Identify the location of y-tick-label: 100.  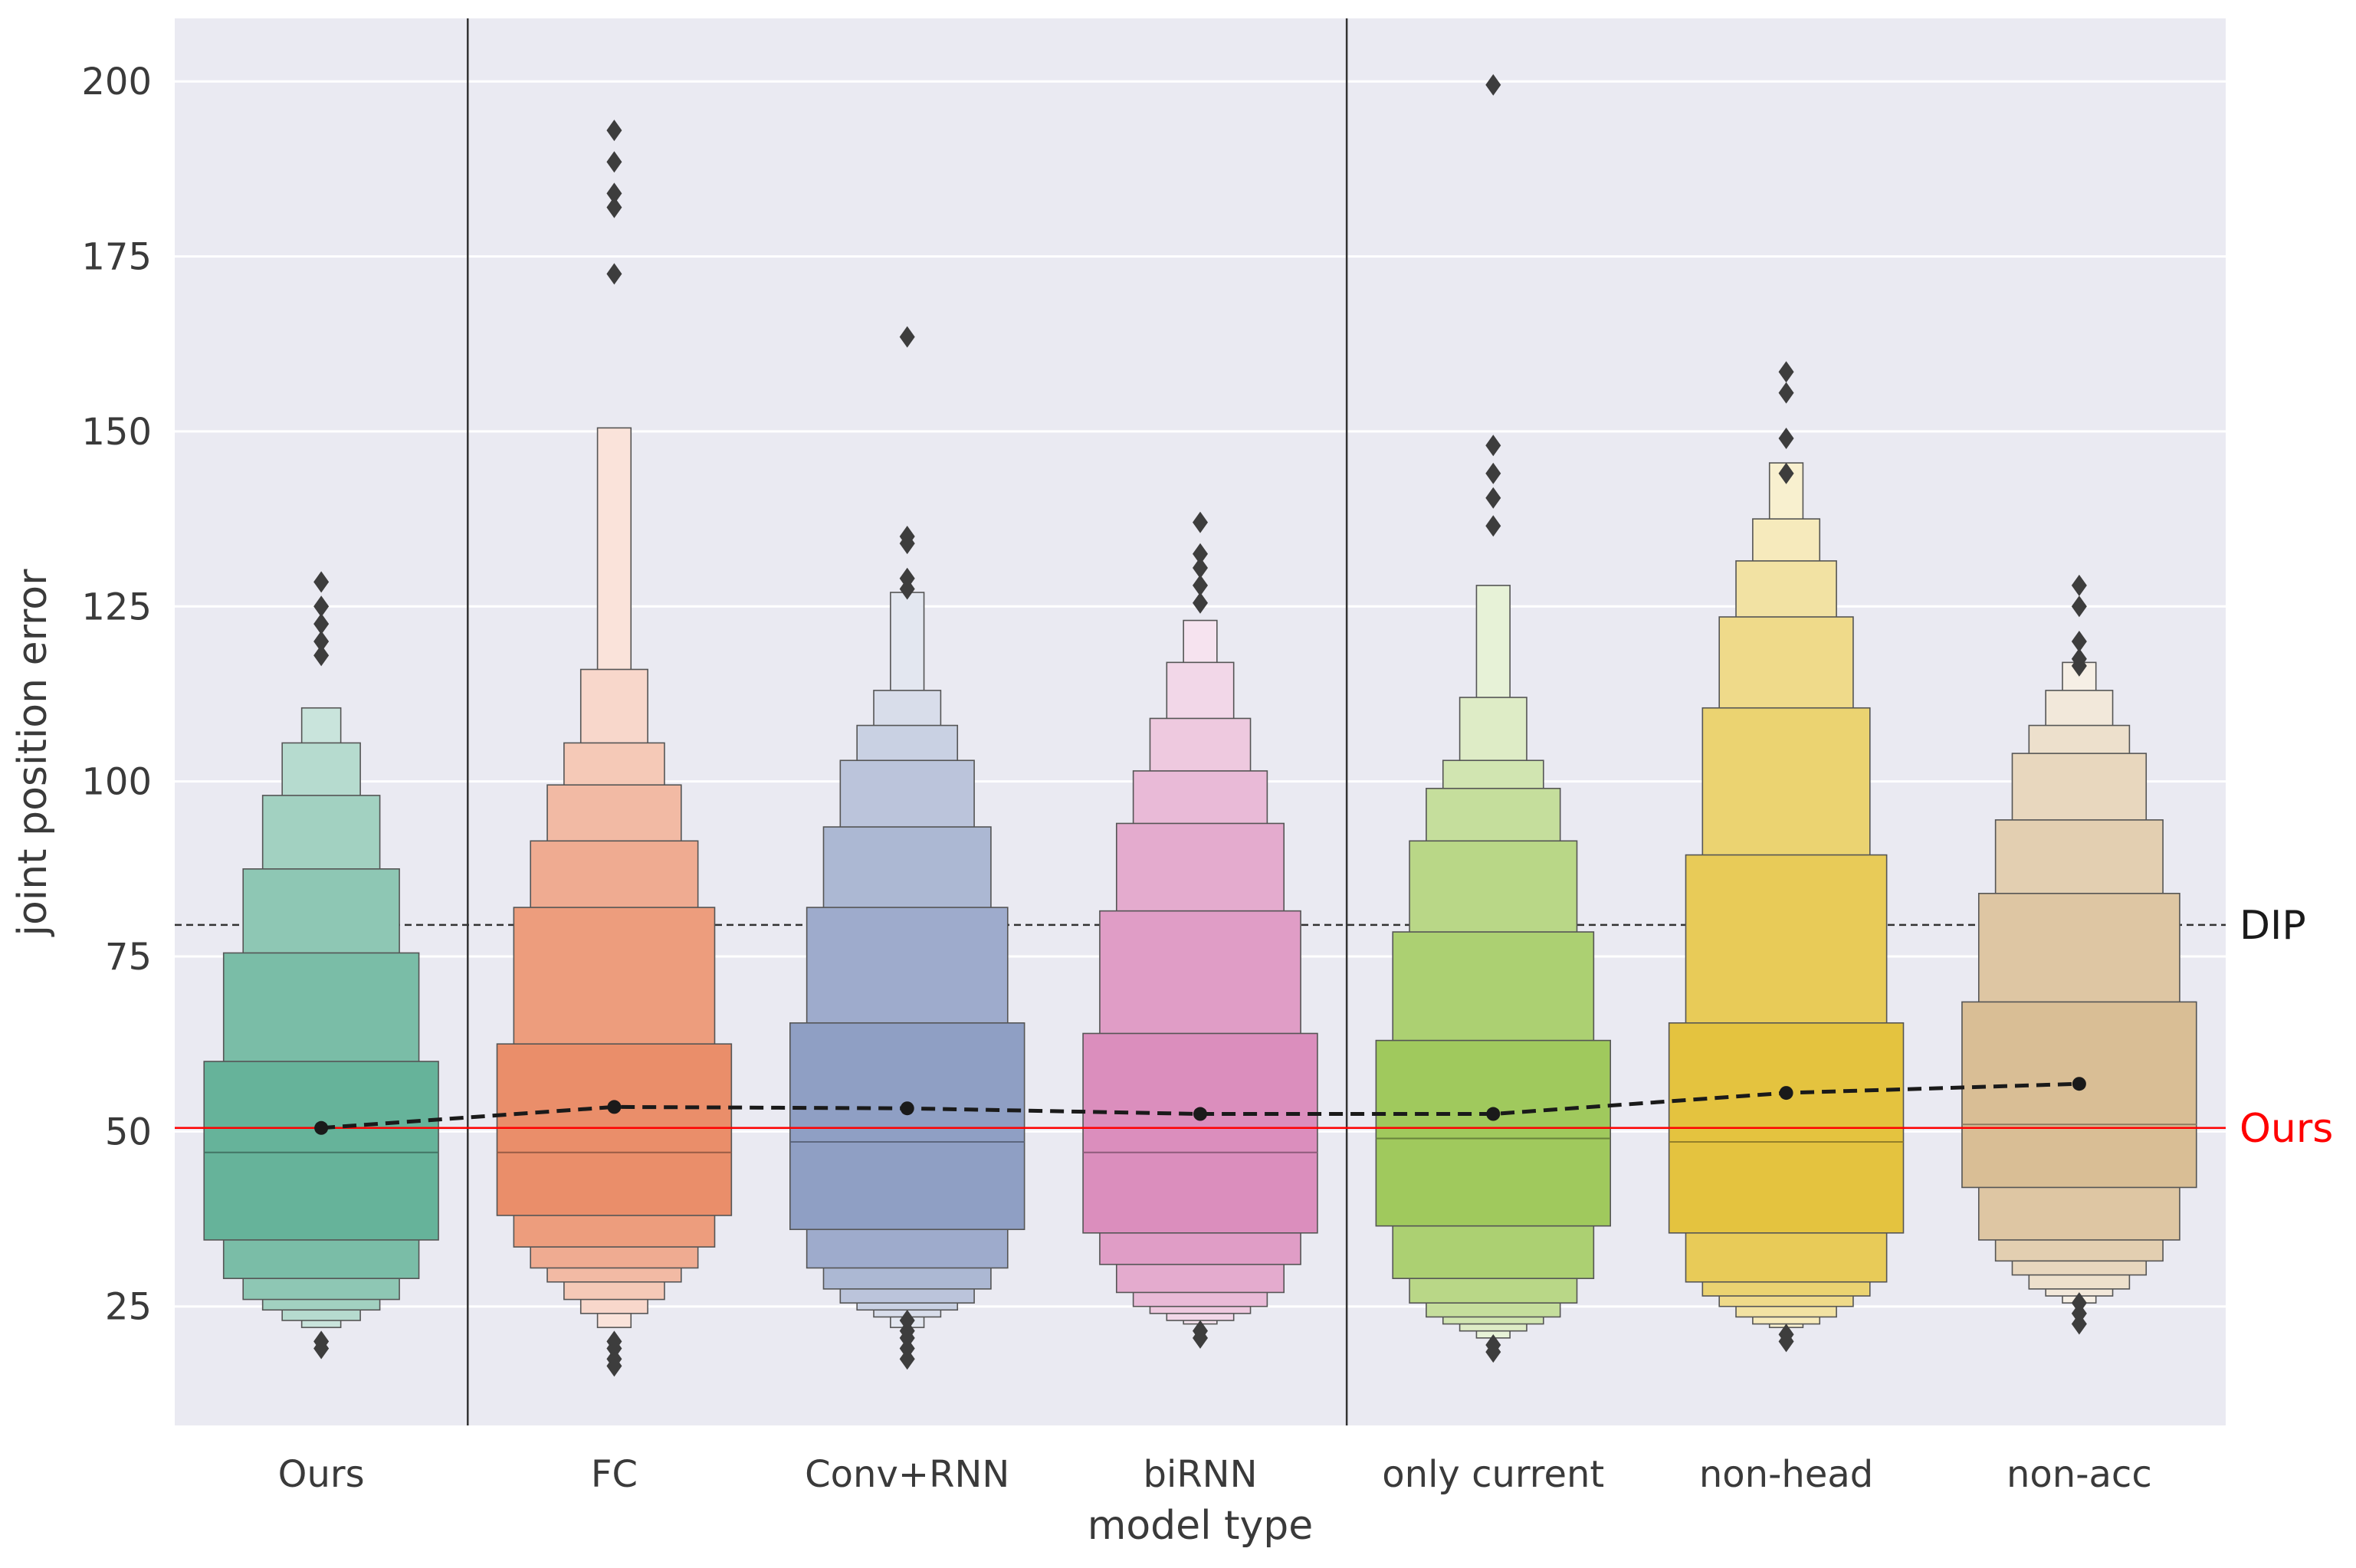
(116, 782).